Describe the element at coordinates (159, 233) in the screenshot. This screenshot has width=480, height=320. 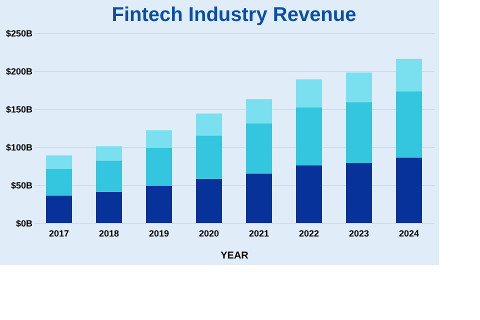
I see `x-tick-label: 2019` at that location.